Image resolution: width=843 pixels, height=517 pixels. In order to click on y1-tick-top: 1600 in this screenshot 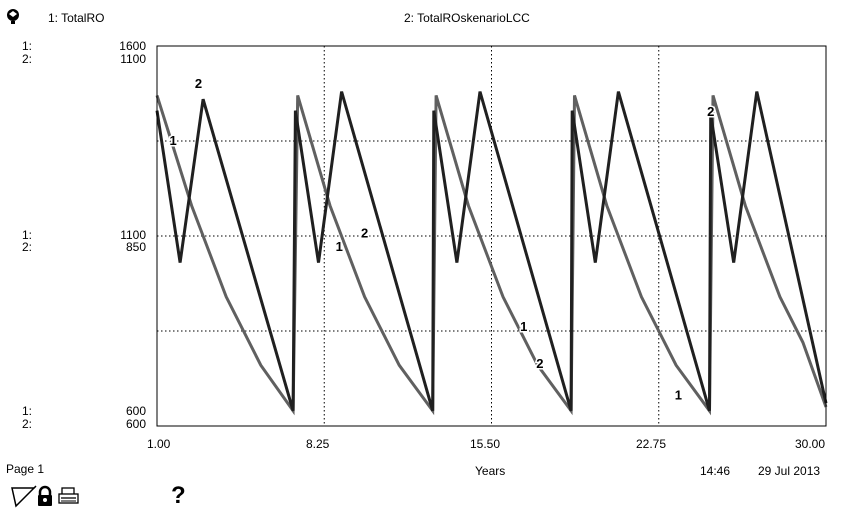, I will do `click(132, 46)`.